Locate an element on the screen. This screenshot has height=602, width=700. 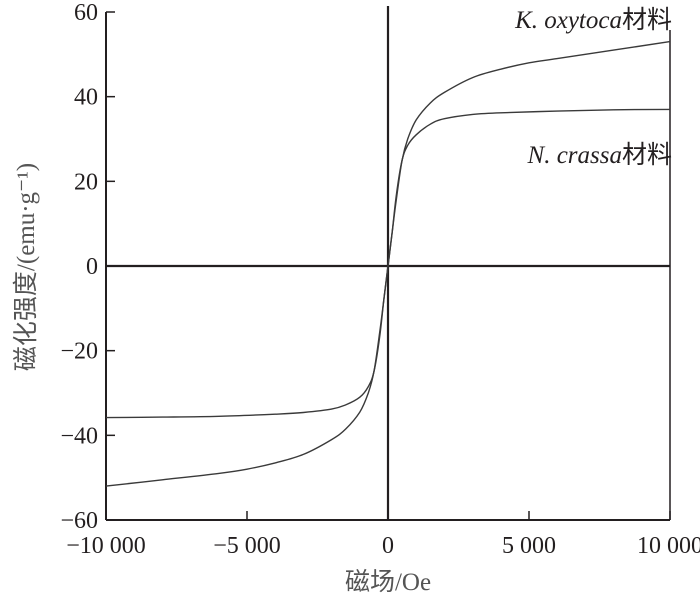
y-tick-label: 20 is located at coordinates (86, 182).